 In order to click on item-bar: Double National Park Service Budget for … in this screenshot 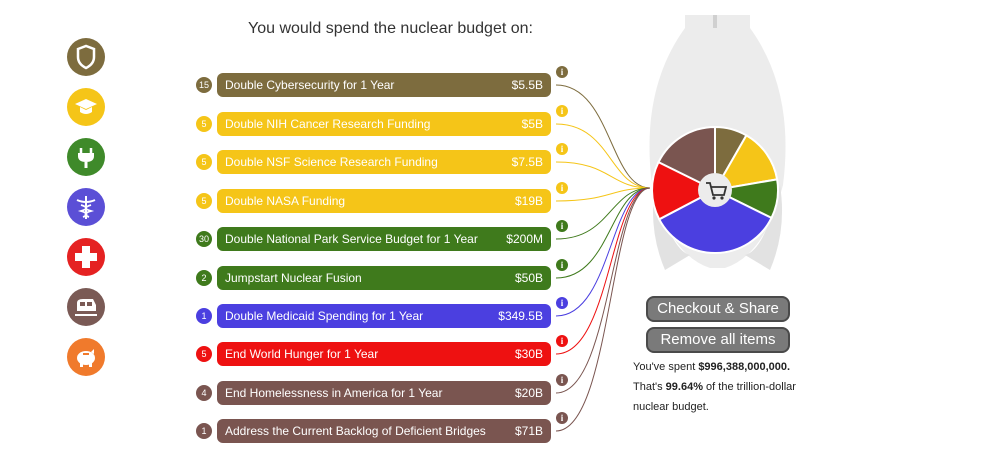, I will do `click(384, 239)`.